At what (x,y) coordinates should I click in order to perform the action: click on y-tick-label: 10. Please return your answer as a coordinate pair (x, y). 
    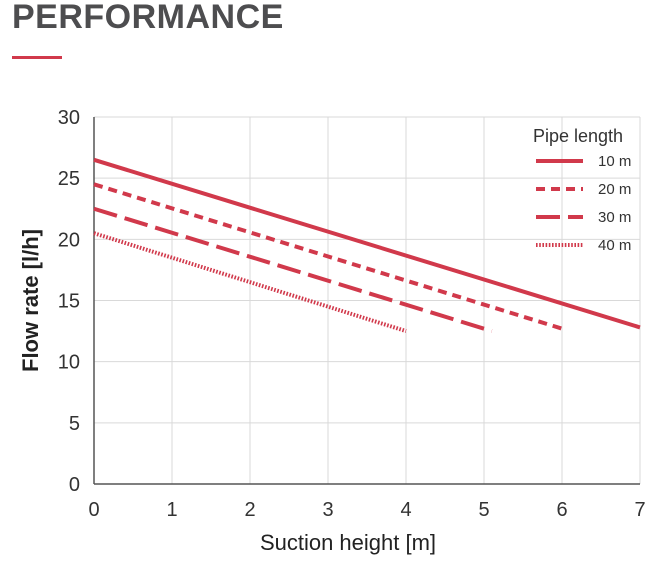
    Looking at the image, I should click on (69, 363).